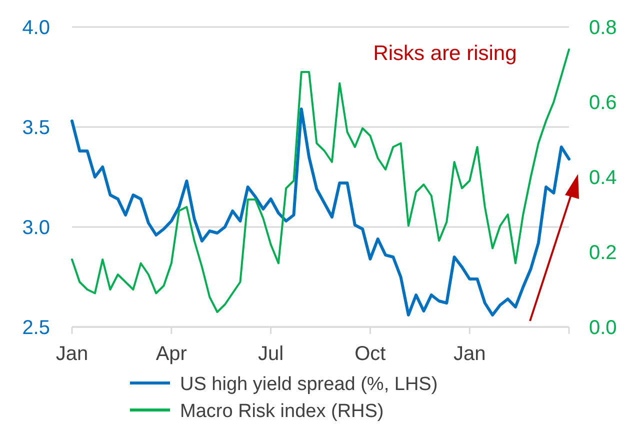 This screenshot has height=436, width=632. What do you see at coordinates (282, 411) in the screenshot?
I see `legend-label: Macro Risk index (RHS)` at bounding box center [282, 411].